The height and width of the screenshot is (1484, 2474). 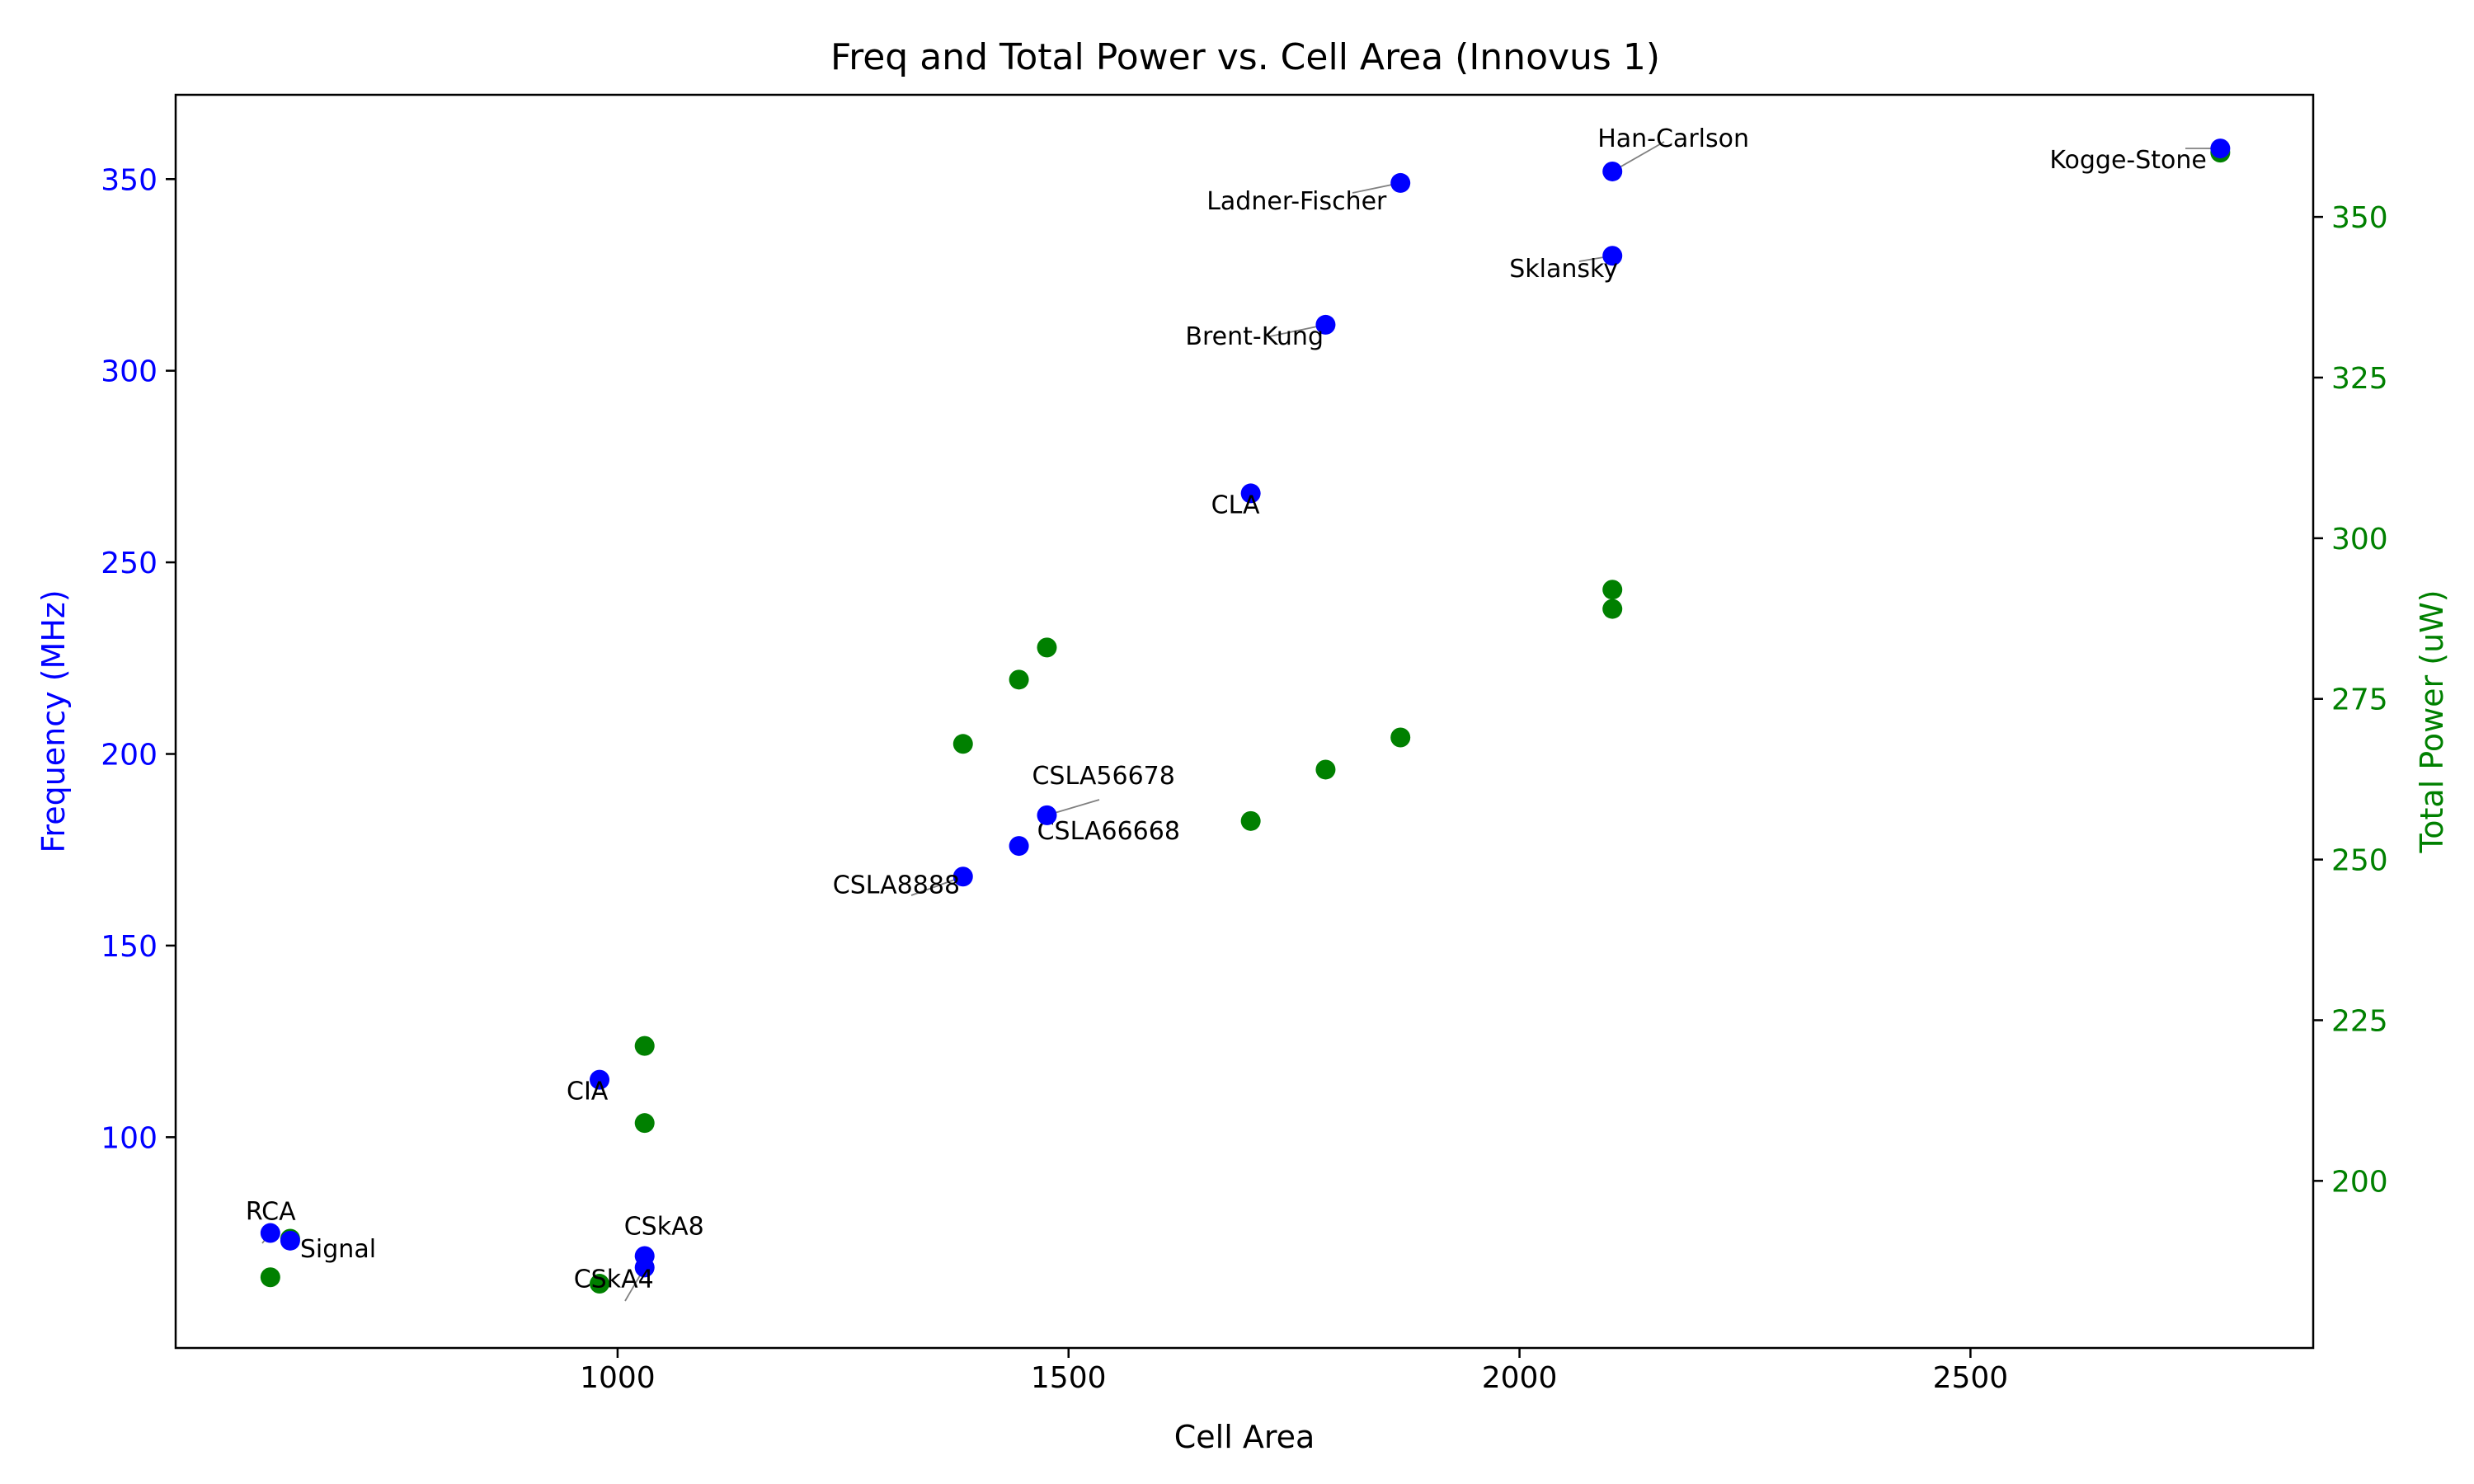 What do you see at coordinates (1296, 201) in the screenshot?
I see `point-label: Ladner-Fischer` at bounding box center [1296, 201].